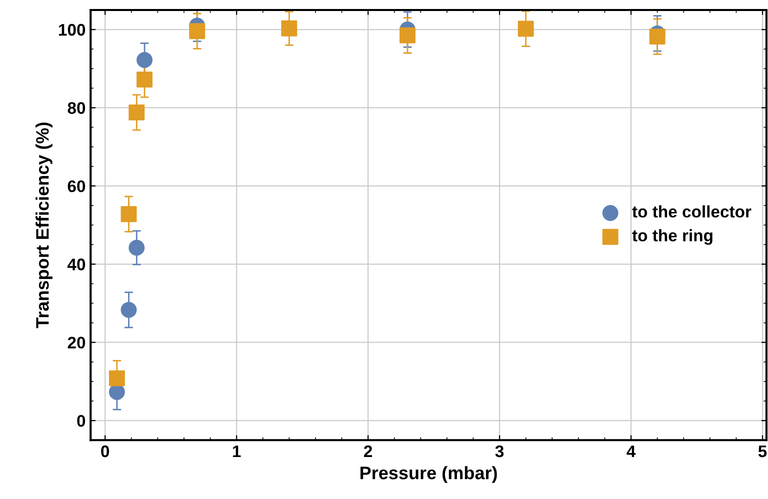 This screenshot has height=499, width=768. Describe the element at coordinates (499, 451) in the screenshot. I see `x-tick-label: 3` at that location.